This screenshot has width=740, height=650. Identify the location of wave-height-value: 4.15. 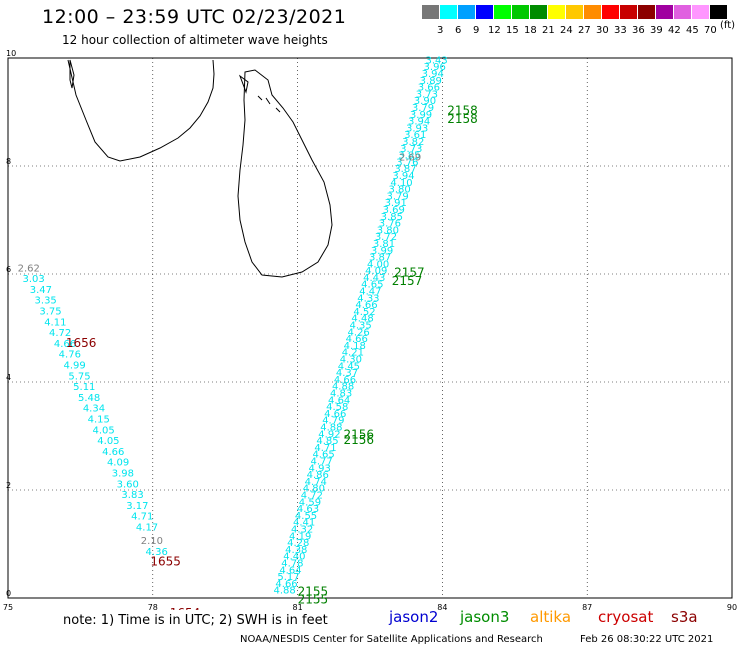
(99, 420).